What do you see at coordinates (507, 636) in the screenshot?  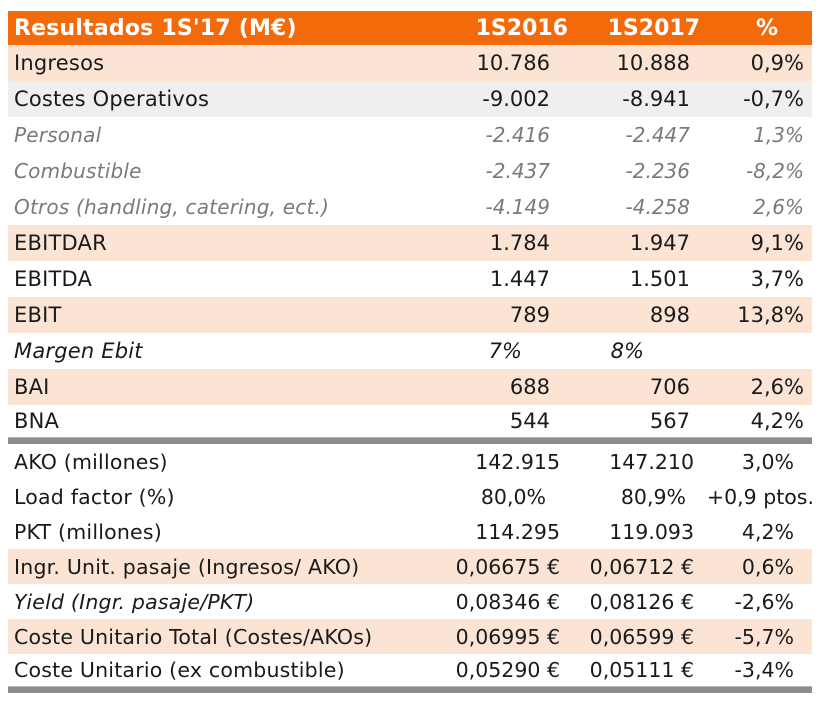 I see `value-1s2016: 0,06995 €` at bounding box center [507, 636].